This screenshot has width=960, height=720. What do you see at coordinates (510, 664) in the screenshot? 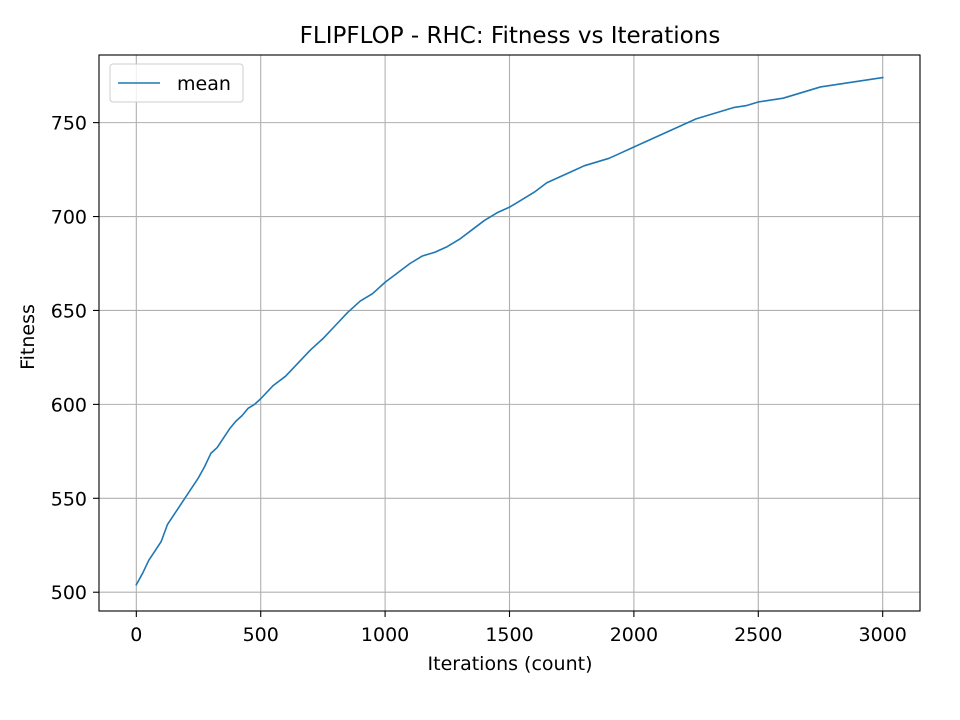
I see `x-axis-label: Iterations (count)` at bounding box center [510, 664].